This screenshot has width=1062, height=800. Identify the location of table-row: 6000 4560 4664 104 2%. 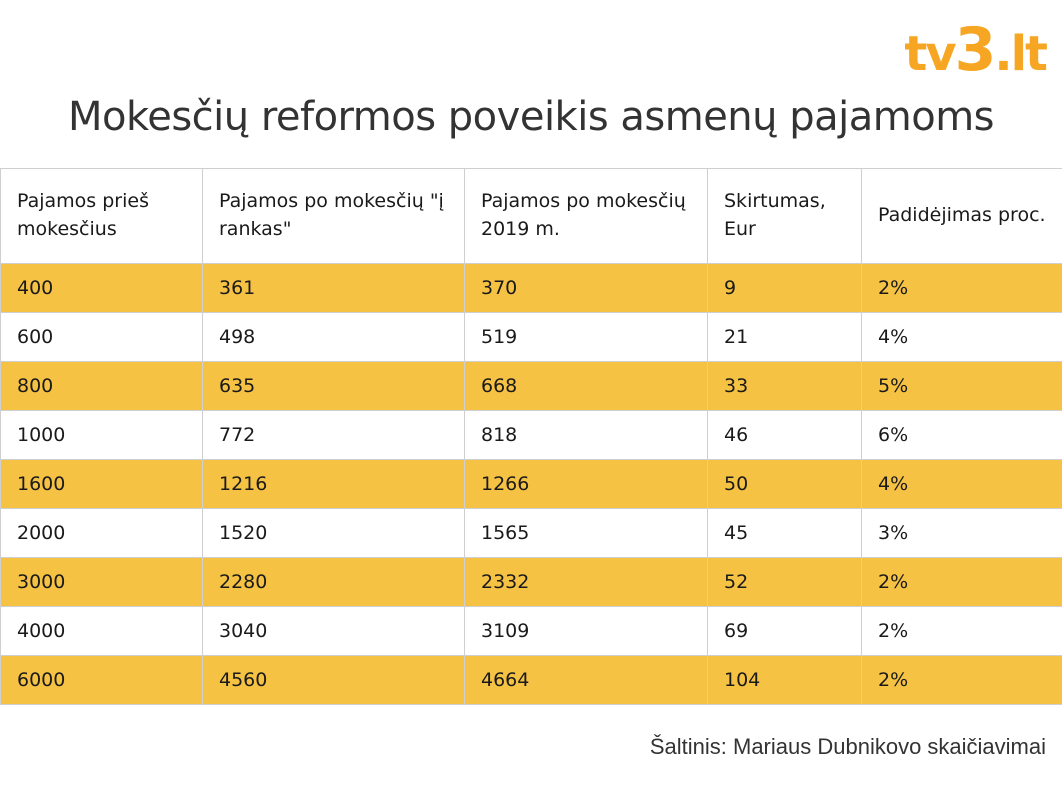
(531, 680).